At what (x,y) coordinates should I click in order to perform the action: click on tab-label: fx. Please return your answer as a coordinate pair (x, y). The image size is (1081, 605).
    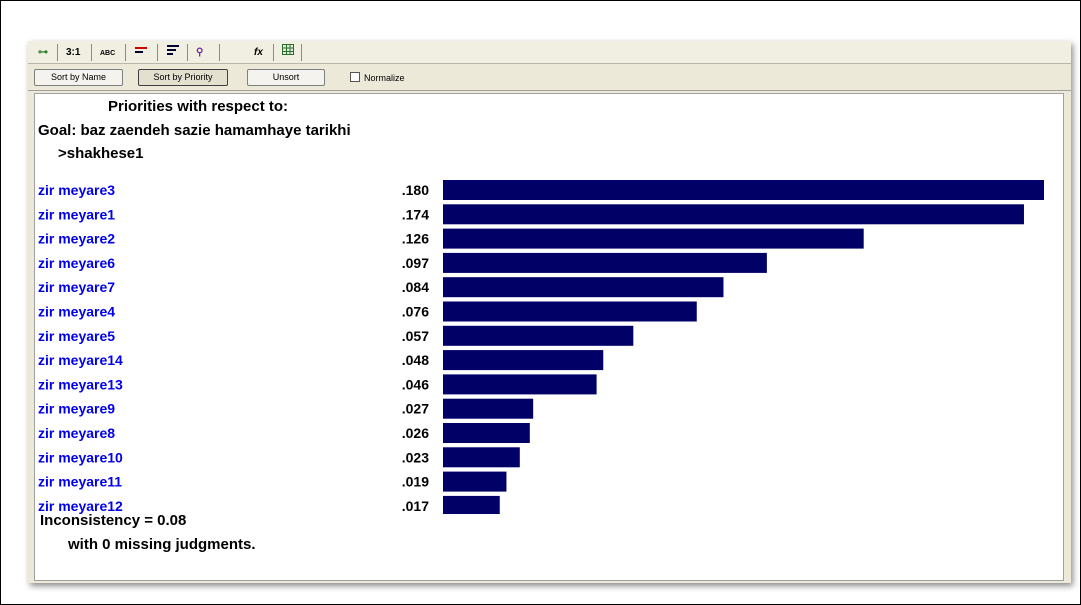
    Looking at the image, I should click on (258, 52).